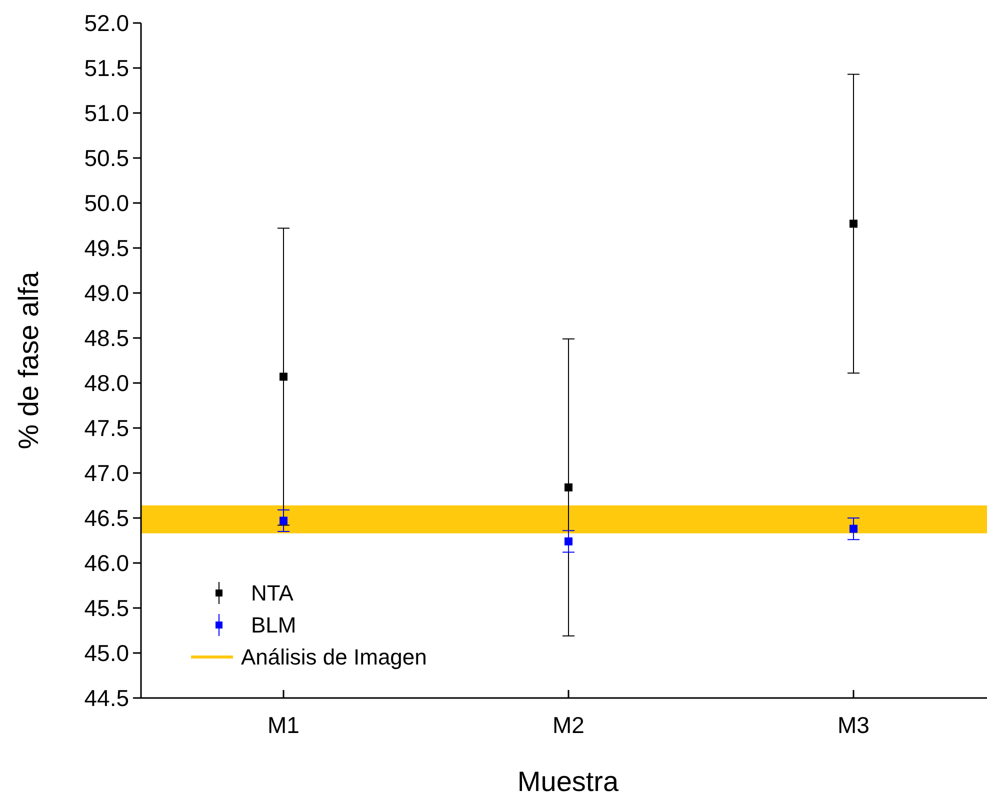 The height and width of the screenshot is (801, 987). What do you see at coordinates (106, 608) in the screenshot?
I see `y-tick-label: 45.5` at bounding box center [106, 608].